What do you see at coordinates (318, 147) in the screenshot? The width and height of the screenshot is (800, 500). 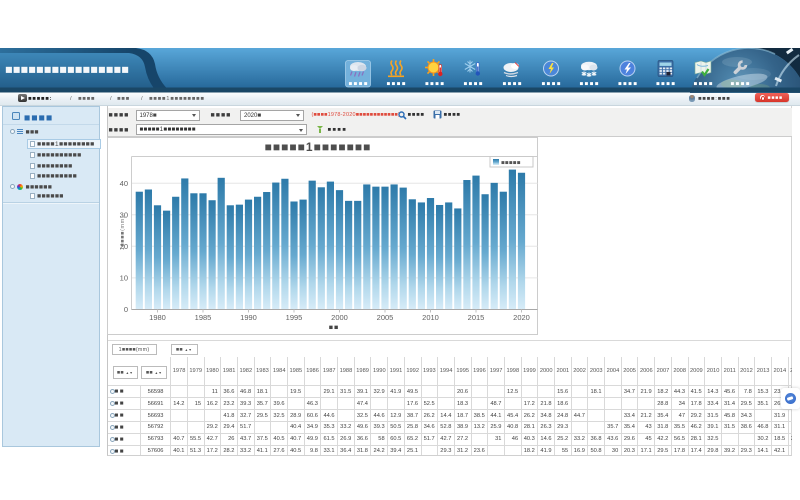 I see `svg-text: ■■■■■1■■■■■■■` at bounding box center [318, 147].